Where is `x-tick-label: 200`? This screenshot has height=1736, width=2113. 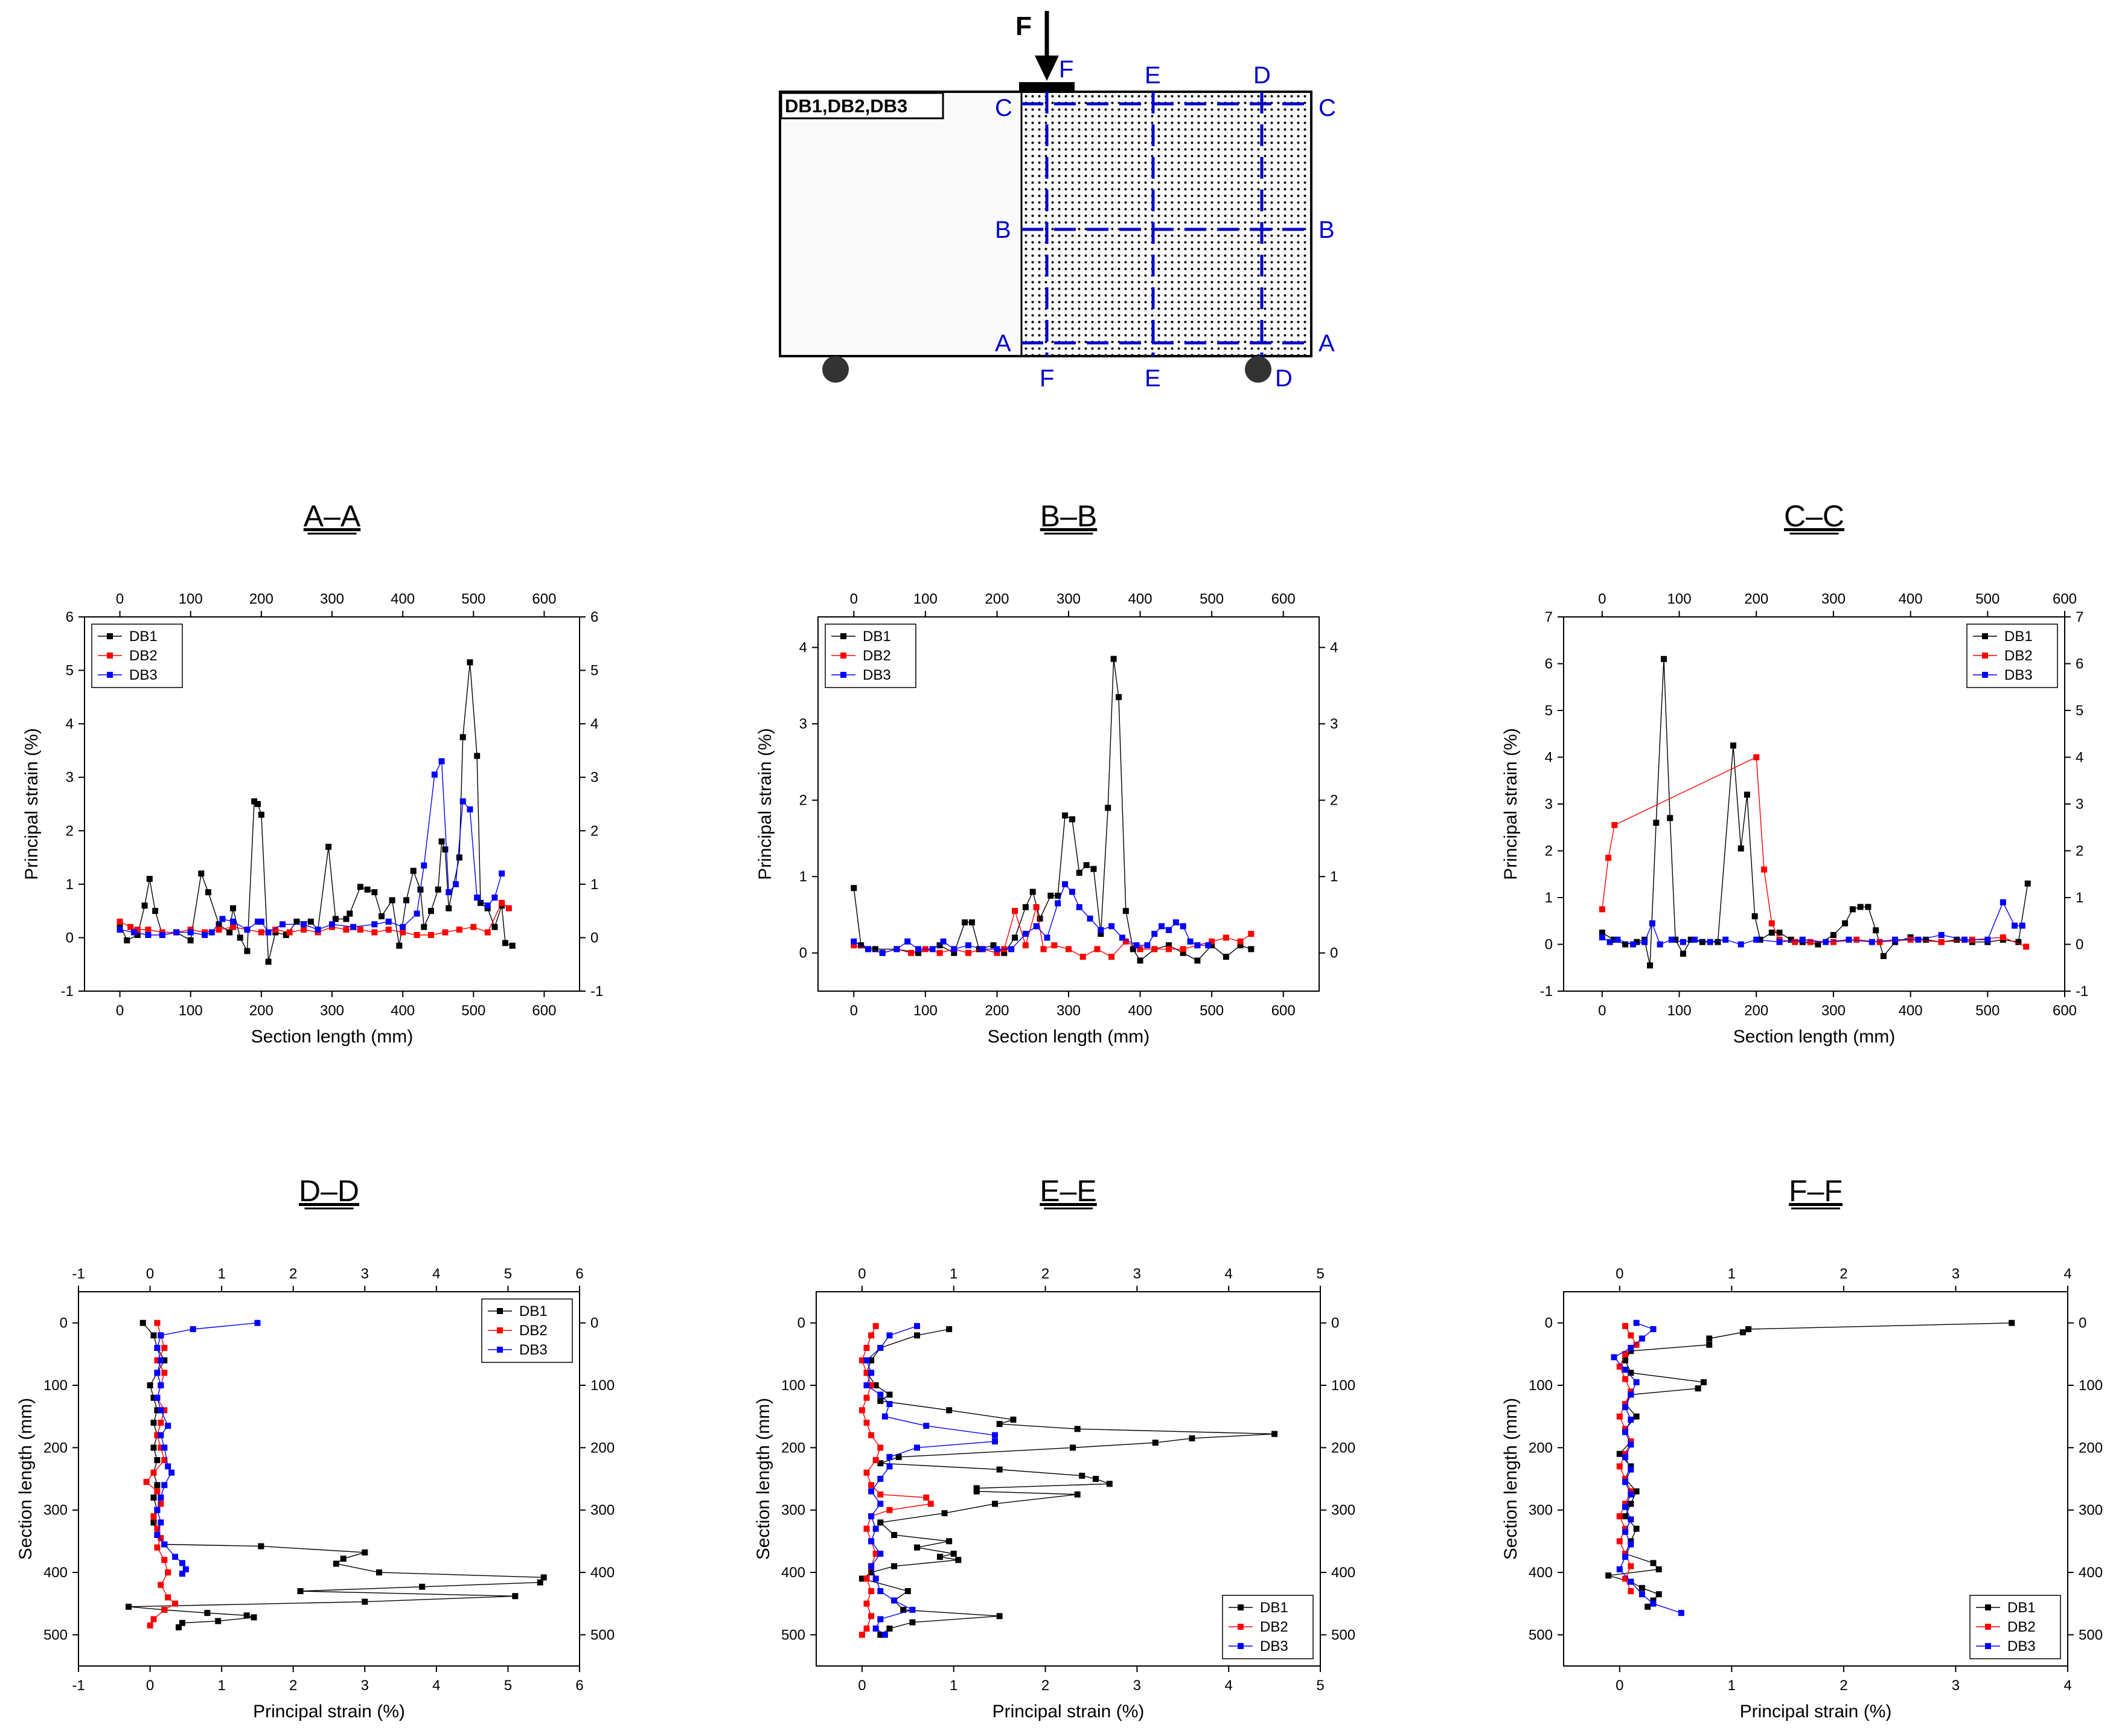
x-tick-label: 200 is located at coordinates (1756, 1011).